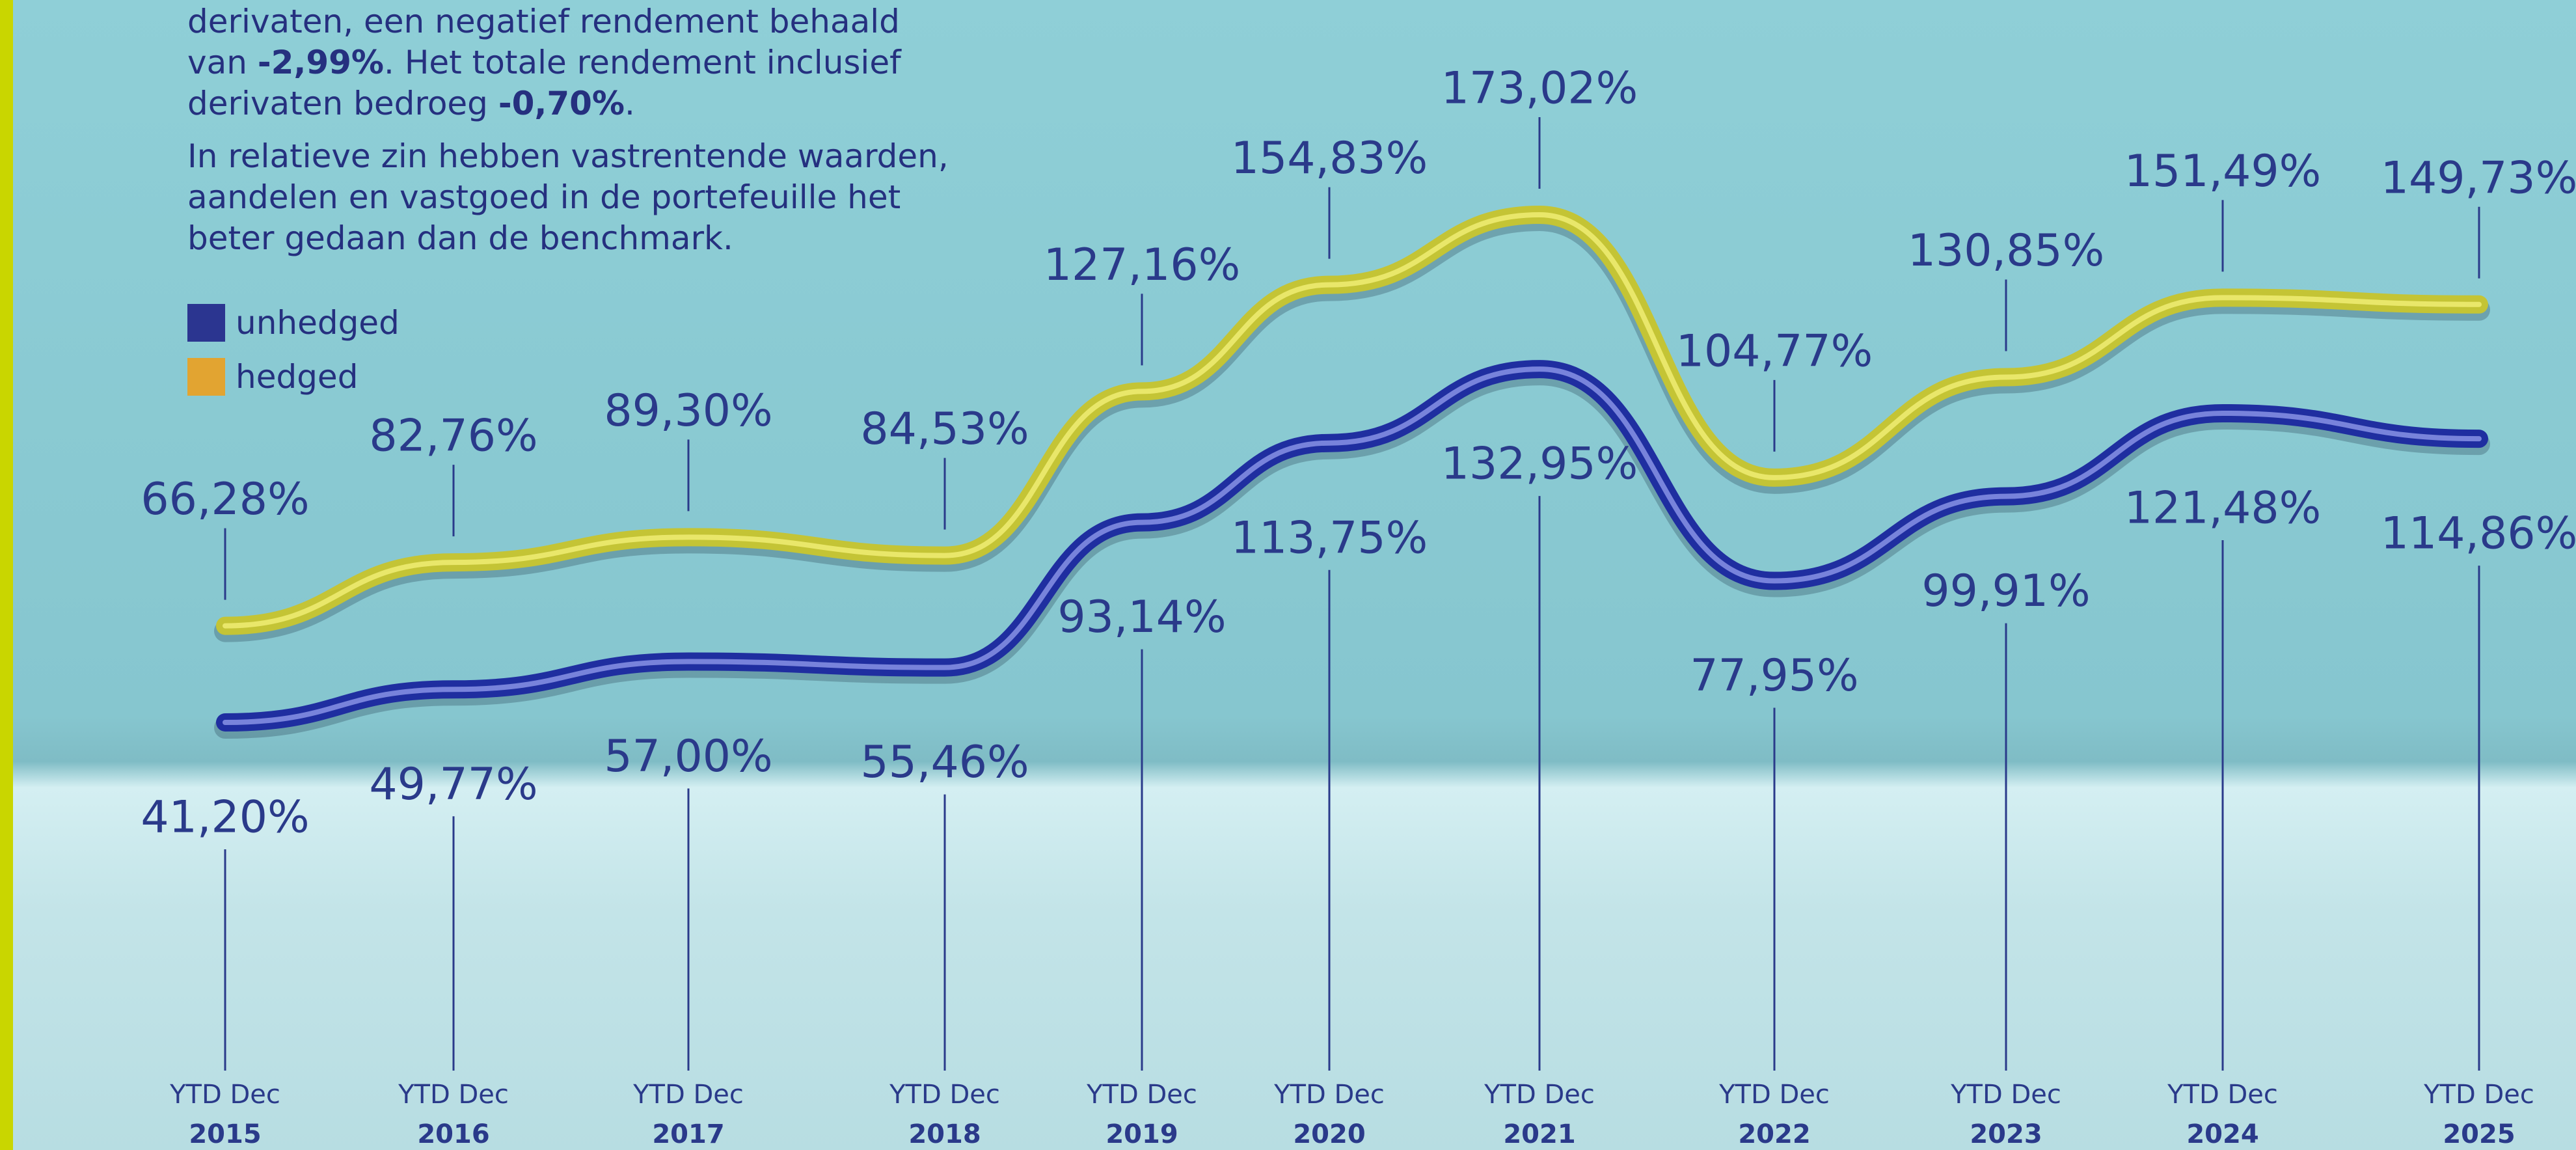 The width and height of the screenshot is (2576, 1150). I want to click on x-tick-label: 2020, so click(1329, 1134).